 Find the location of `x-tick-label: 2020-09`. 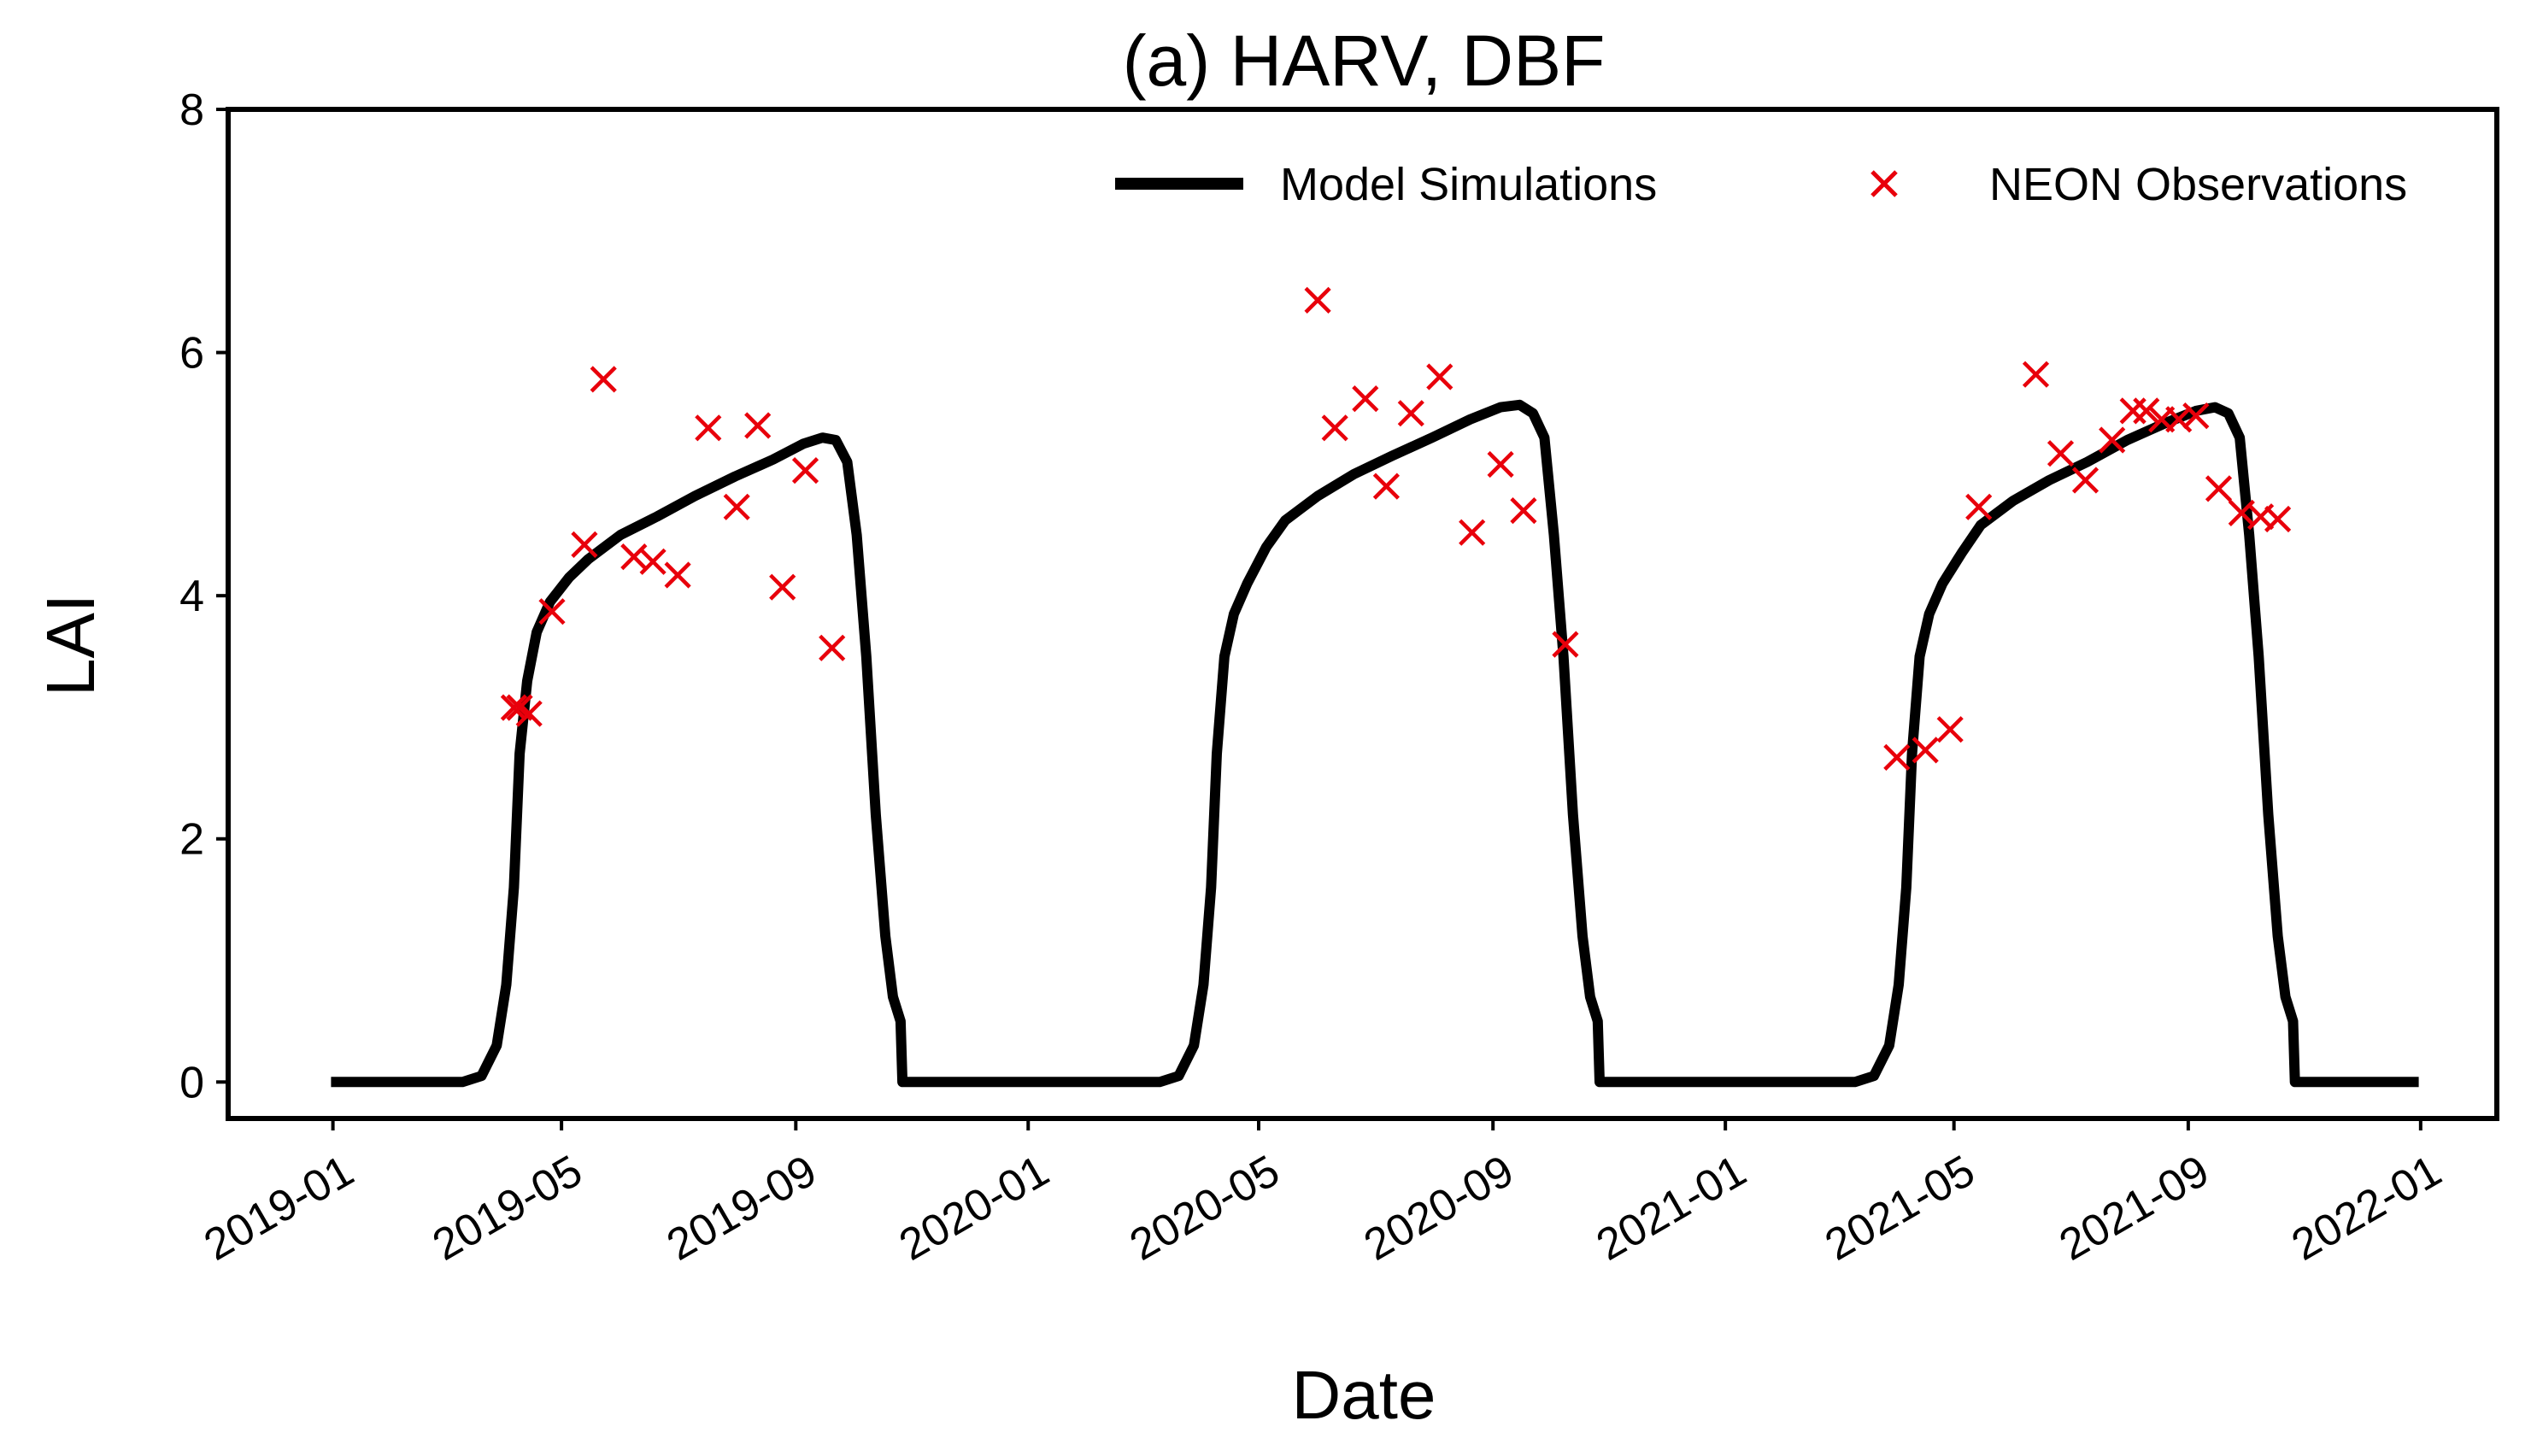

x-tick-label: 2020-09 is located at coordinates (1439, 1208).